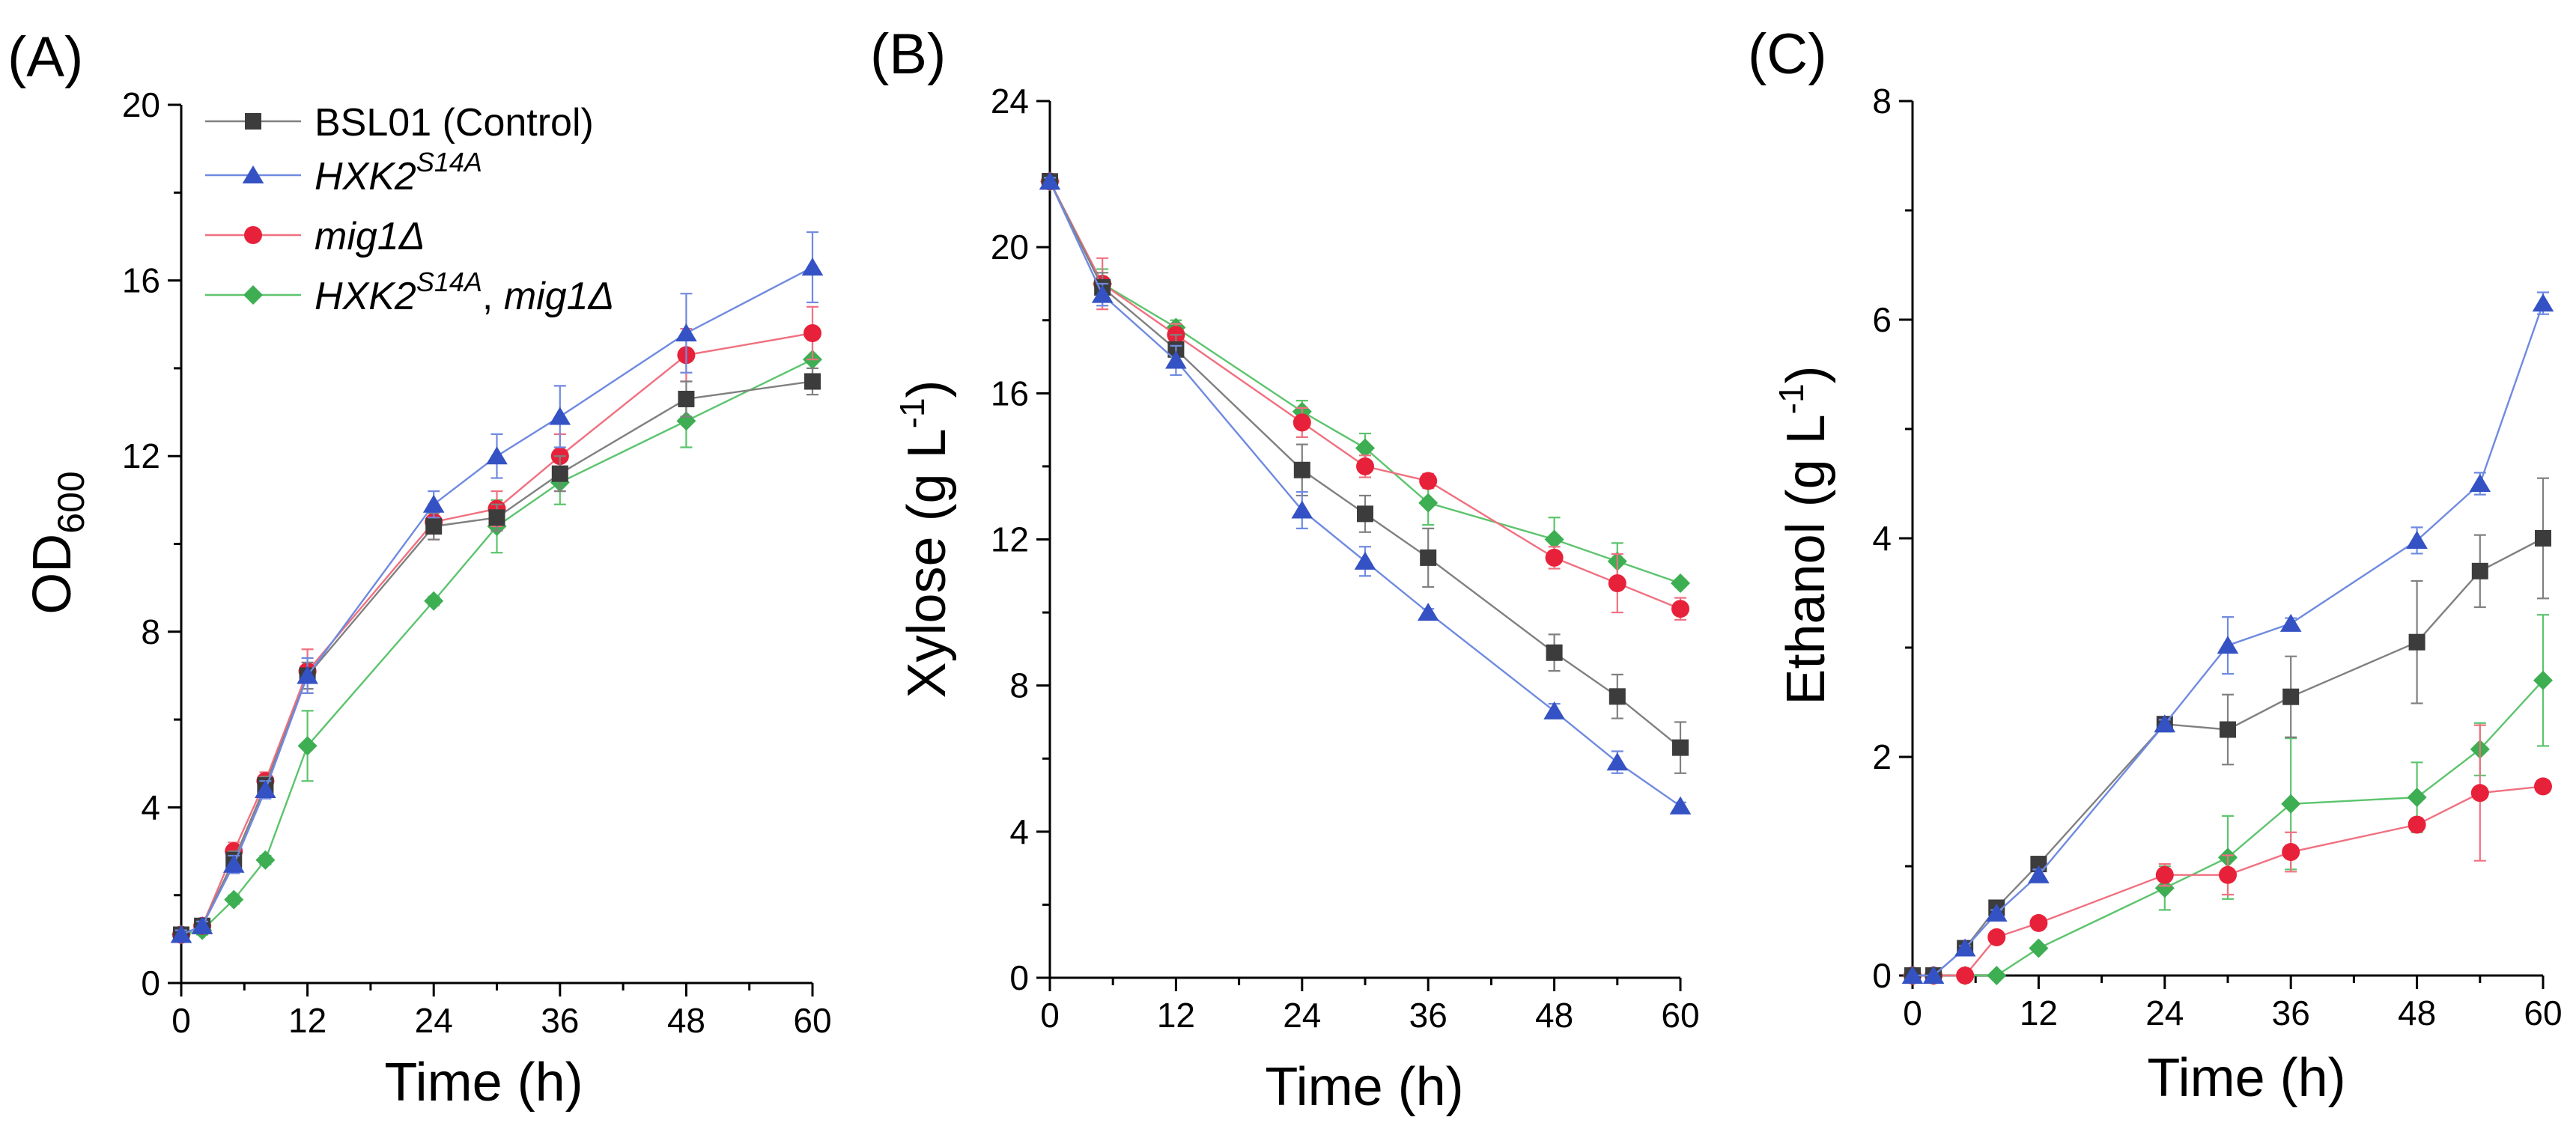 This screenshot has height=1129, width=2576. I want to click on legend-marker-mig1, so click(253, 235).